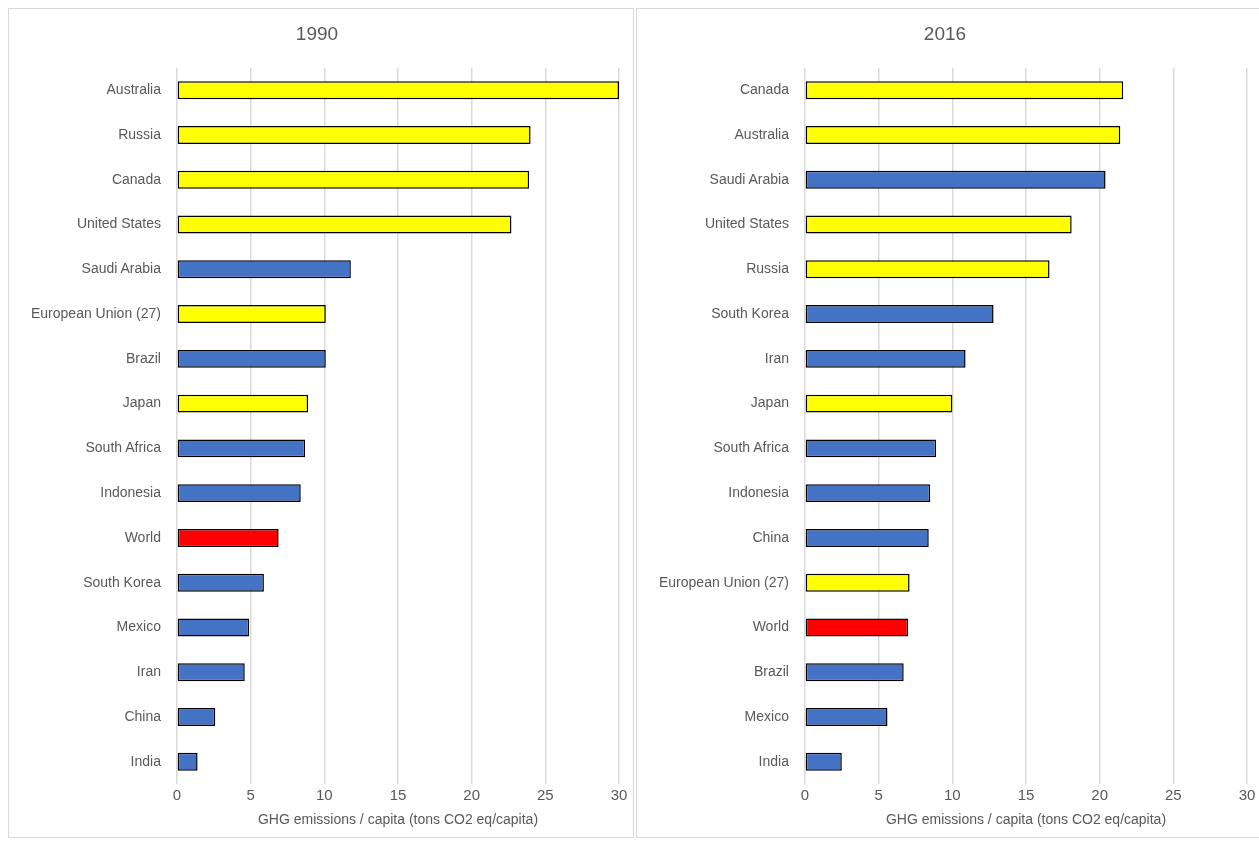  I want to click on chart-title: 2016, so click(945, 33).